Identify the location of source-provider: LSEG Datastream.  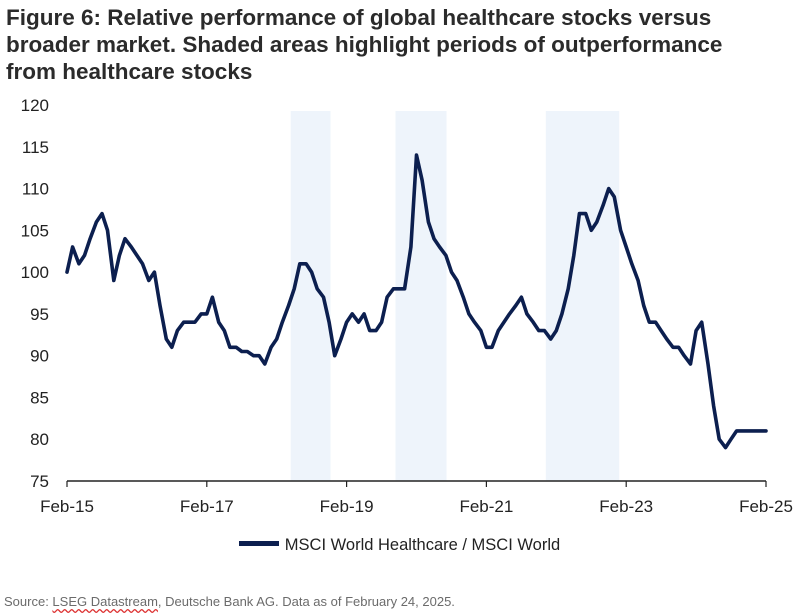
(105, 601).